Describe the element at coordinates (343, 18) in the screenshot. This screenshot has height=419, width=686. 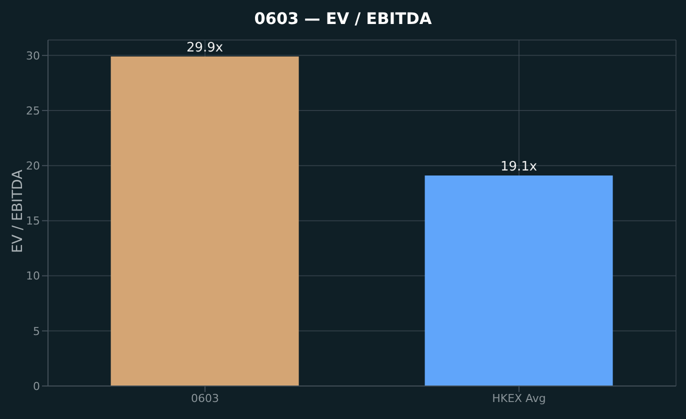
I see `chart-title: 0603 — EV / EBITDA` at that location.